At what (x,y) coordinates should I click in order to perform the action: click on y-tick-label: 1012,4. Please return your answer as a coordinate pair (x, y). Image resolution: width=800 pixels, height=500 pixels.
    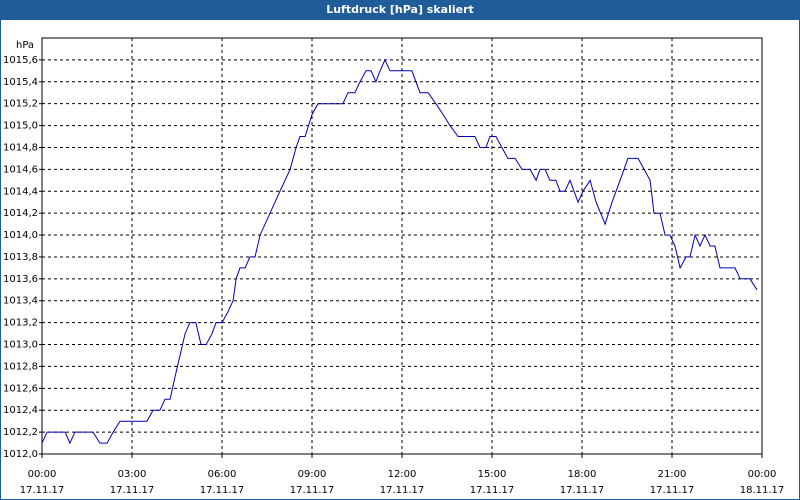
    Looking at the image, I should click on (20, 410).